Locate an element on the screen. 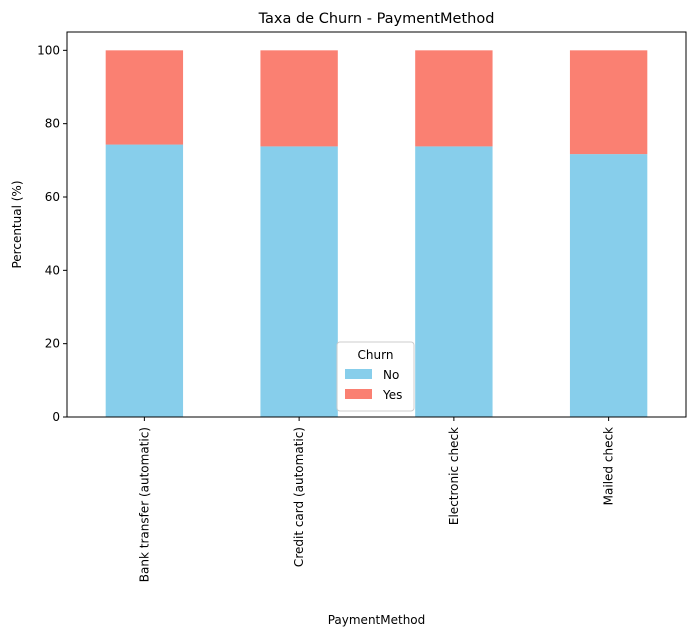  chart-title: Taxa de Churn - PaymentMethod is located at coordinates (376, 19).